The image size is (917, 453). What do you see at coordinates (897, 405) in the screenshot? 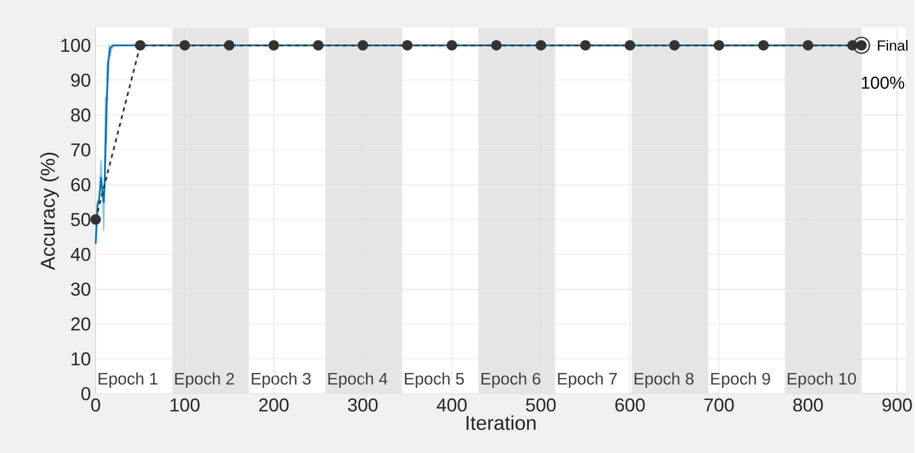
I see `x-tick-label: 900` at bounding box center [897, 405].